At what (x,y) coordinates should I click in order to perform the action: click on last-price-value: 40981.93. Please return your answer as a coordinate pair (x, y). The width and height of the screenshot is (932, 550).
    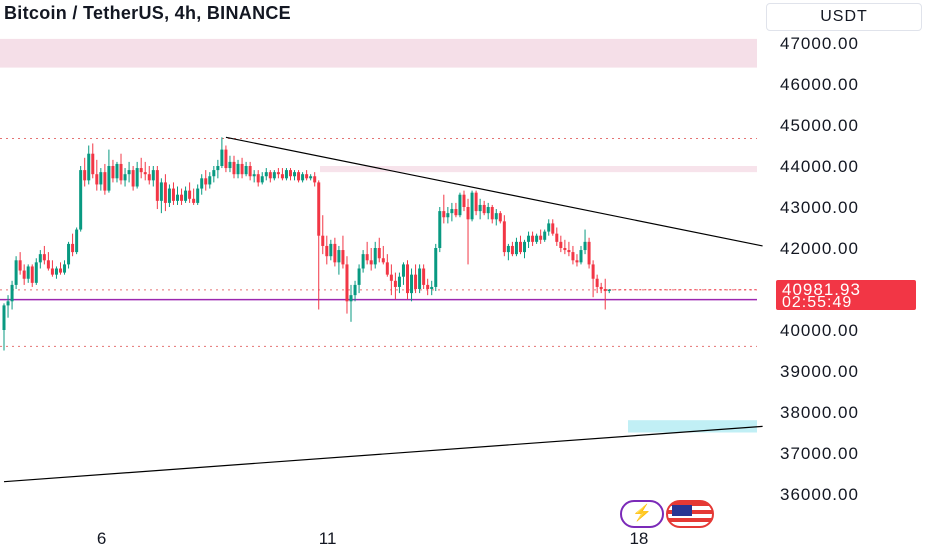
    Looking at the image, I should click on (821, 289).